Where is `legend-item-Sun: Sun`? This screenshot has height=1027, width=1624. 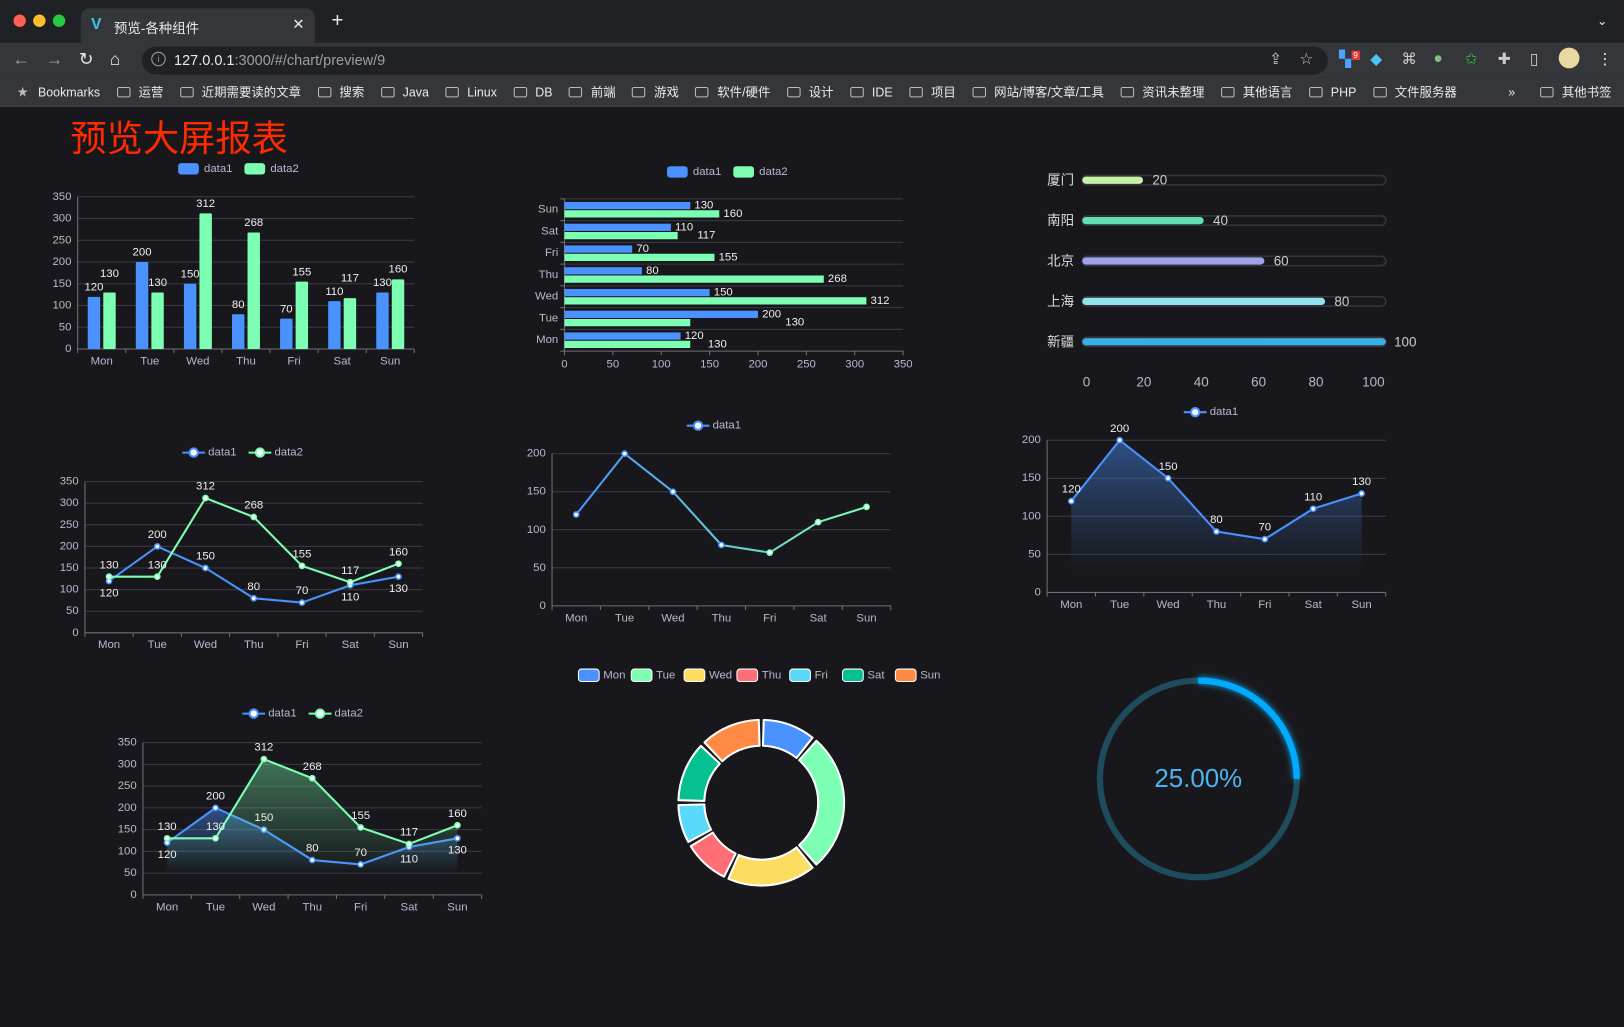 legend-item-Sun: Sun is located at coordinates (917, 675).